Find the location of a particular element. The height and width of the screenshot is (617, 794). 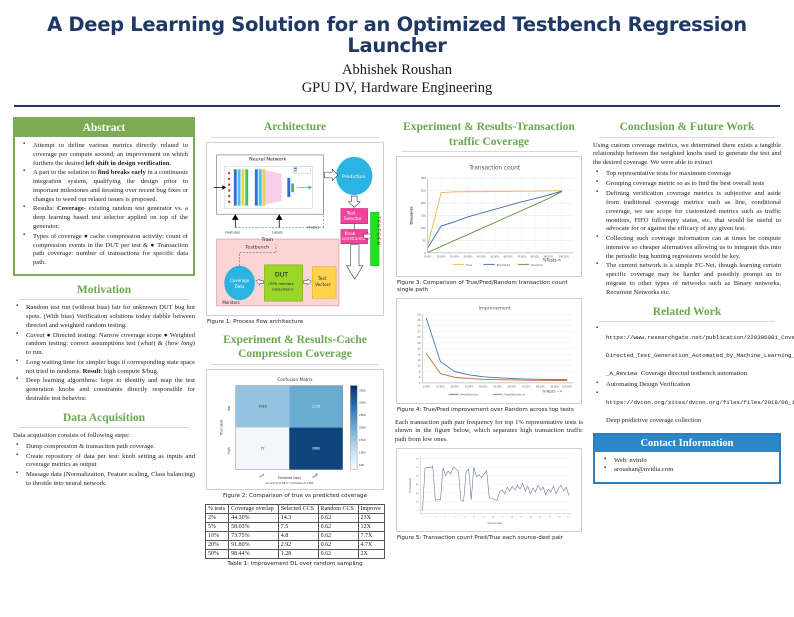

svg-text: 1500 is located at coordinates (362, 439).